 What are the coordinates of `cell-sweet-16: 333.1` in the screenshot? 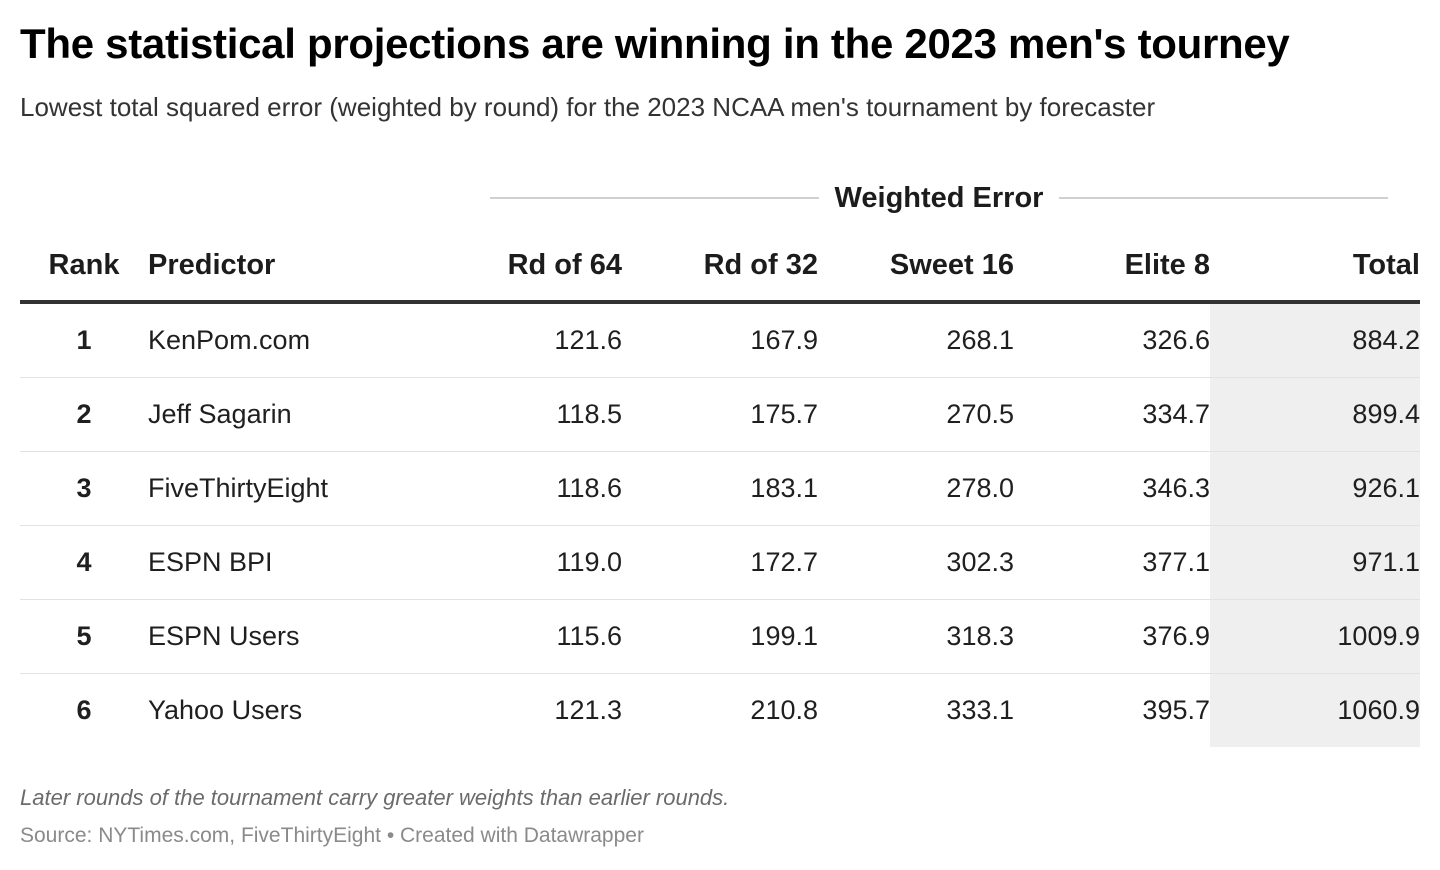 It's located at (980, 710).